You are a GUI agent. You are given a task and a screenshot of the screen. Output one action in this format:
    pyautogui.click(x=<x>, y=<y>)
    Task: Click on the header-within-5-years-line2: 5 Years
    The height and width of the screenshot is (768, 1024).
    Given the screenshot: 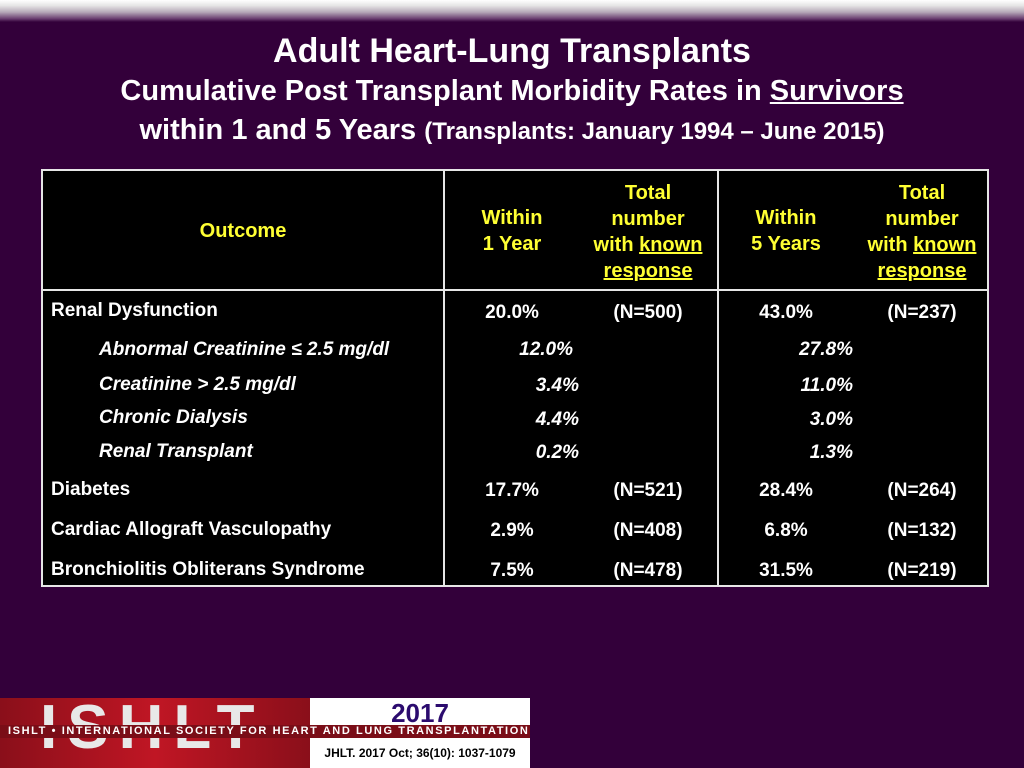 What is the action you would take?
    pyautogui.click(x=786, y=244)
    